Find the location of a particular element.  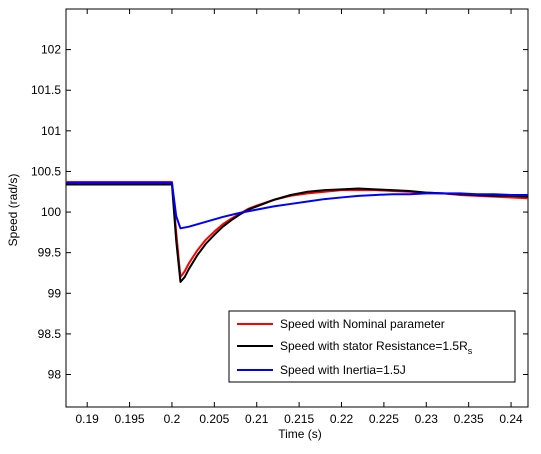

y-axis-label: Speed (rad/s) is located at coordinates (13, 210).